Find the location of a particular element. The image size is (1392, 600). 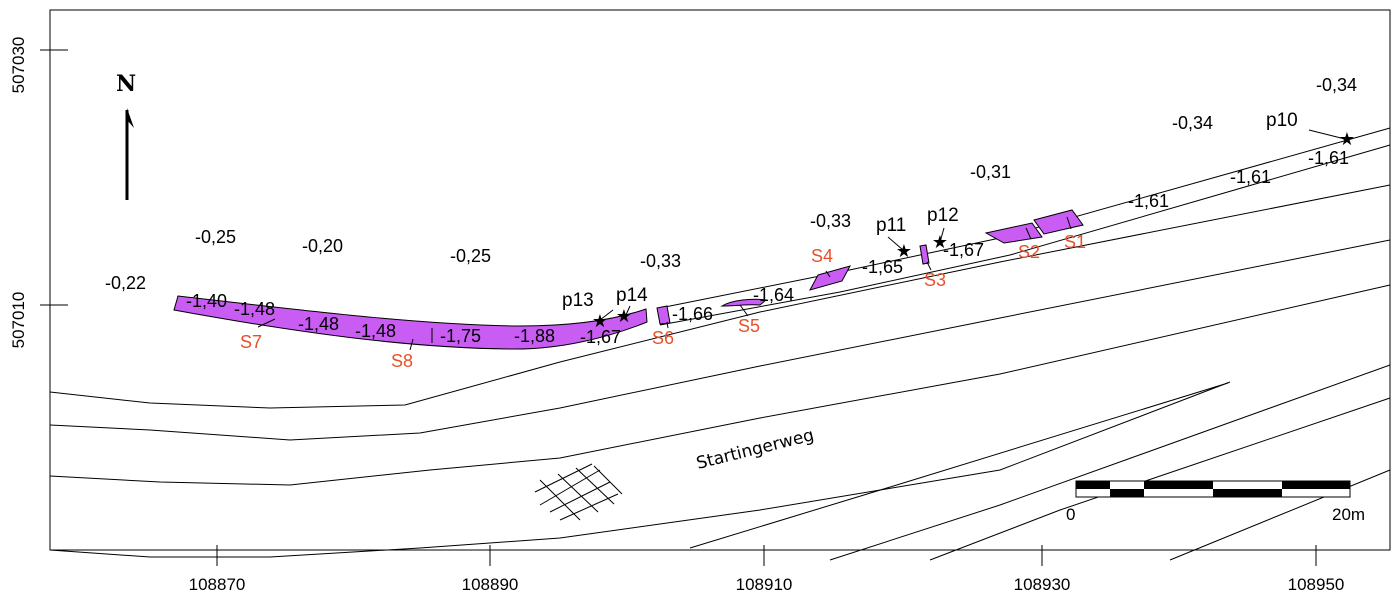

x-tick-label: 108950 is located at coordinates (1316, 584).